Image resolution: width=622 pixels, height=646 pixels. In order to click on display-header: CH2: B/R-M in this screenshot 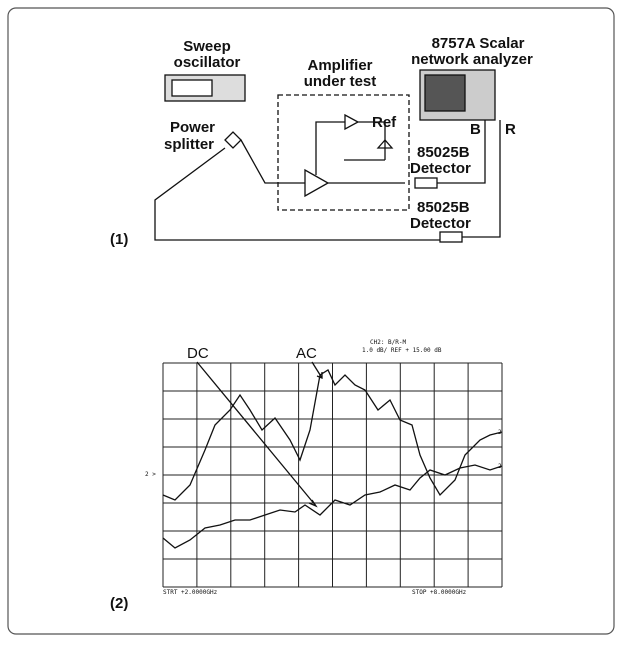, I will do `click(388, 342)`.